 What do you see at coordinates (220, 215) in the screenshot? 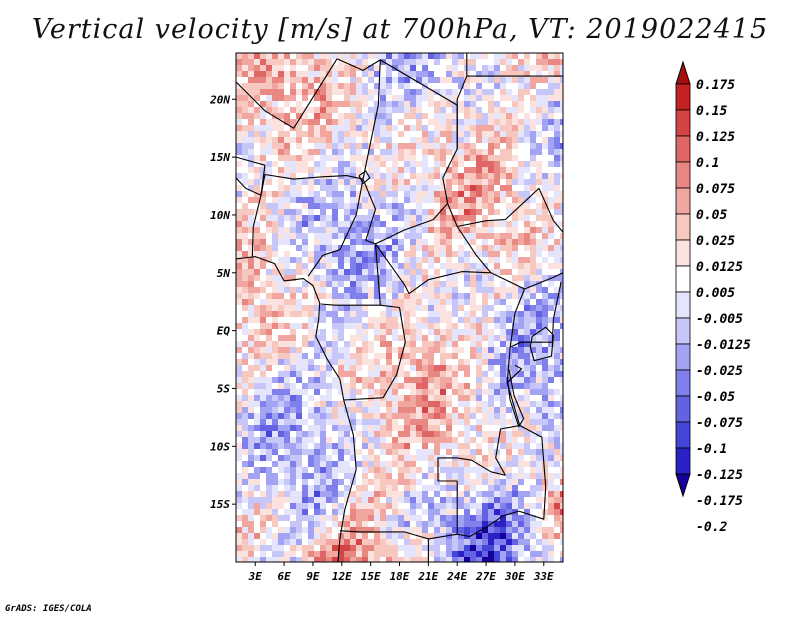
I see `lat-tick-label: 10N` at bounding box center [220, 215].